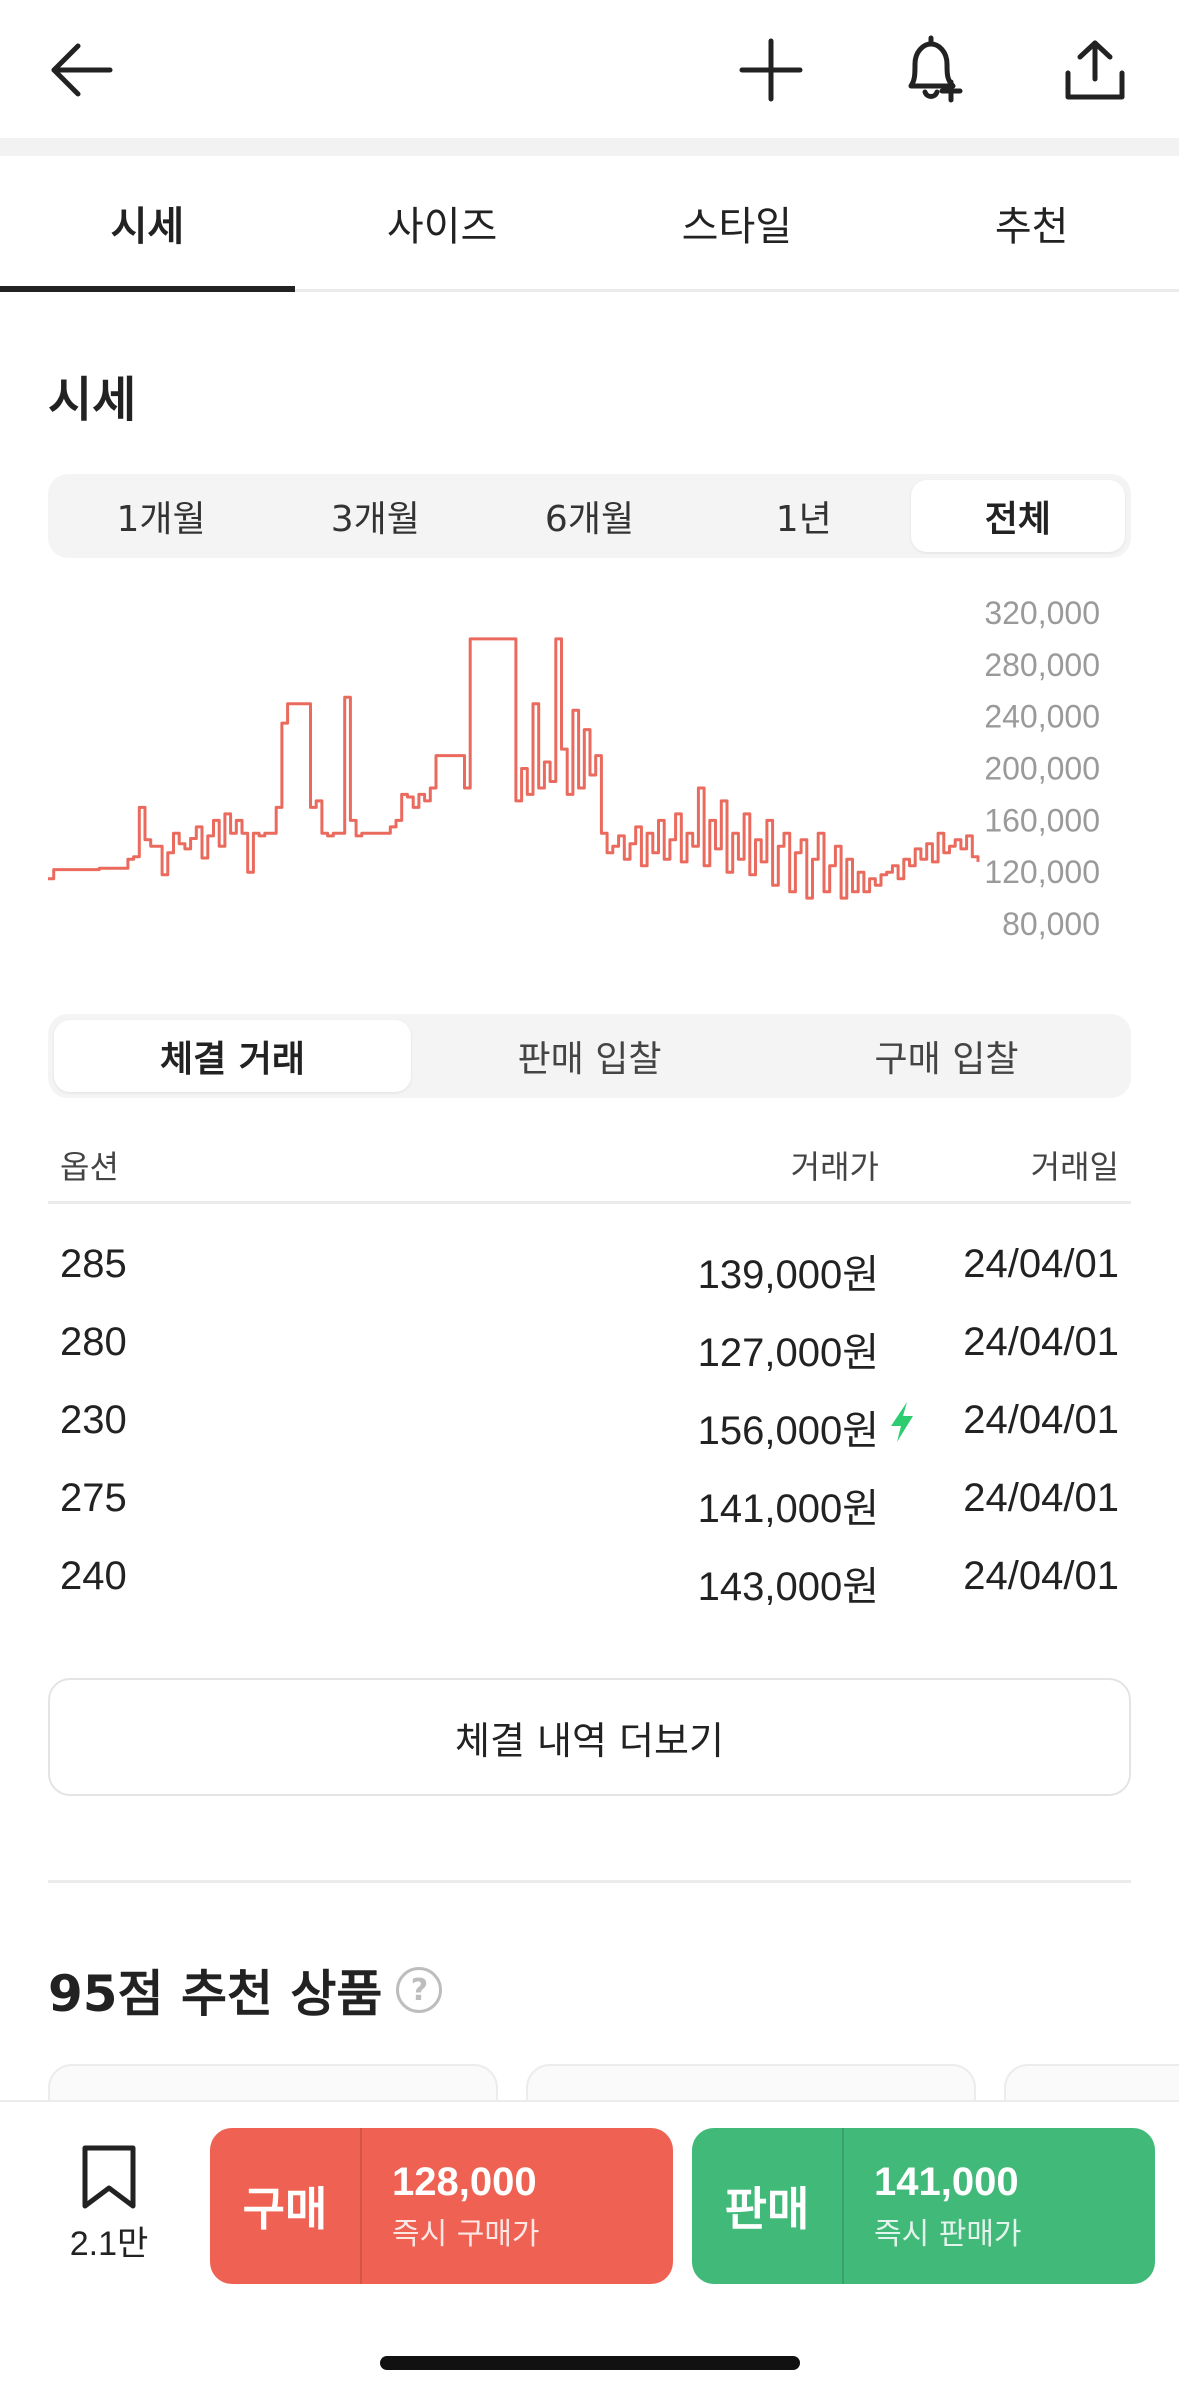 Image resolution: width=1179 pixels, height=2400 pixels. I want to click on period-all: 전체, so click(1018, 516).